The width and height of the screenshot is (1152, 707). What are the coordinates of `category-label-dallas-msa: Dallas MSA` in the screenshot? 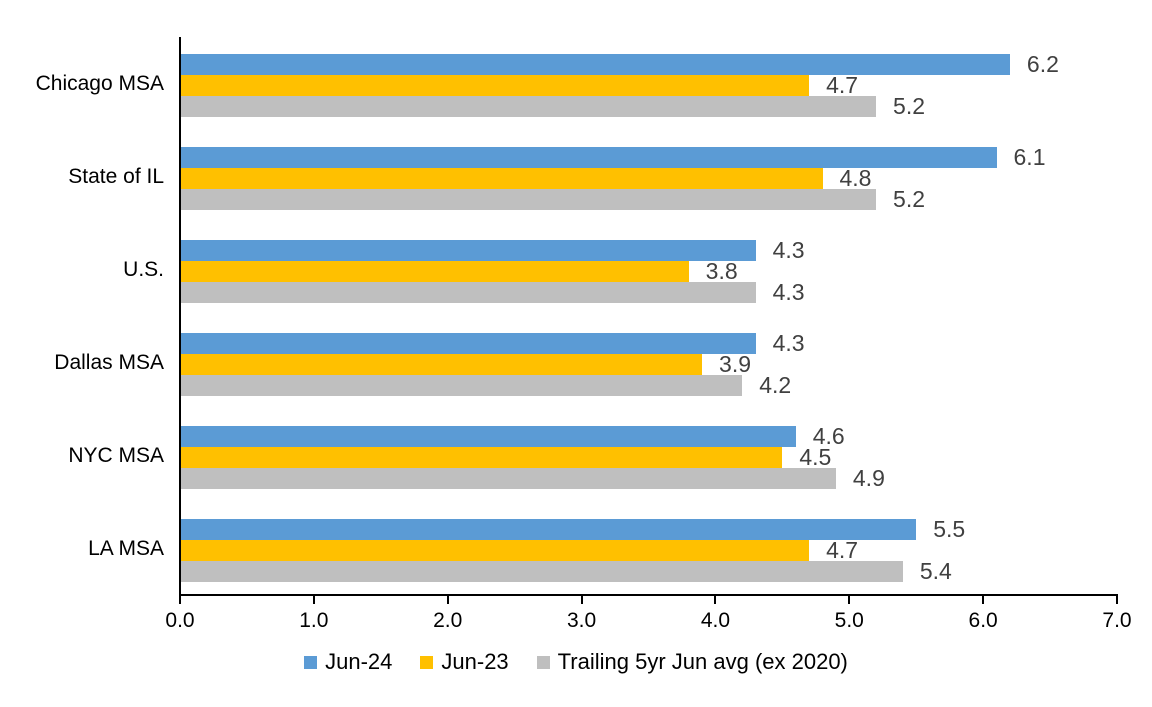 It's located at (109, 362).